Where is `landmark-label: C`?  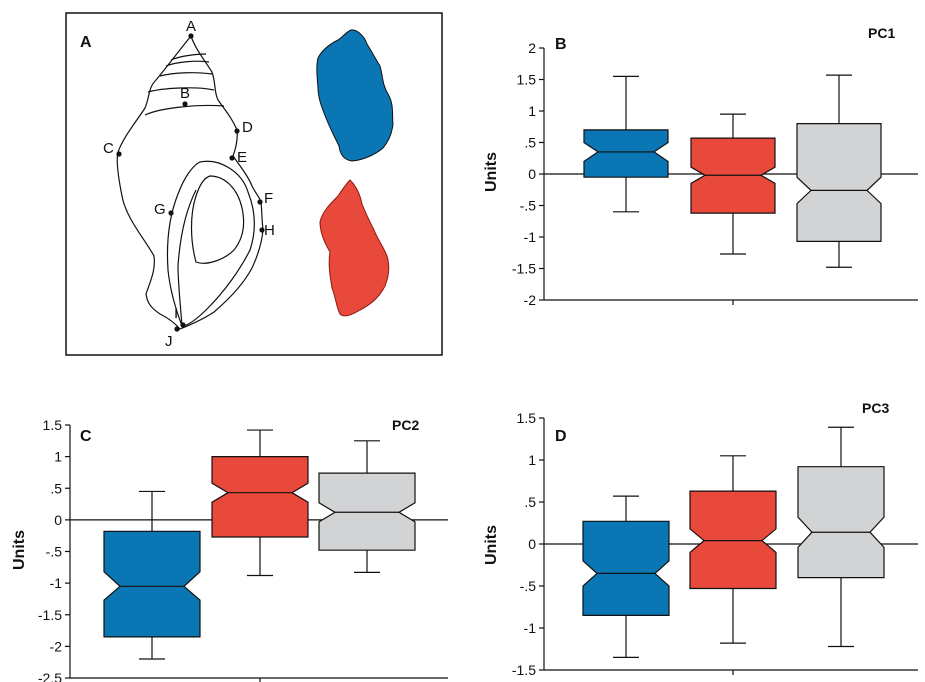 landmark-label: C is located at coordinates (108, 148).